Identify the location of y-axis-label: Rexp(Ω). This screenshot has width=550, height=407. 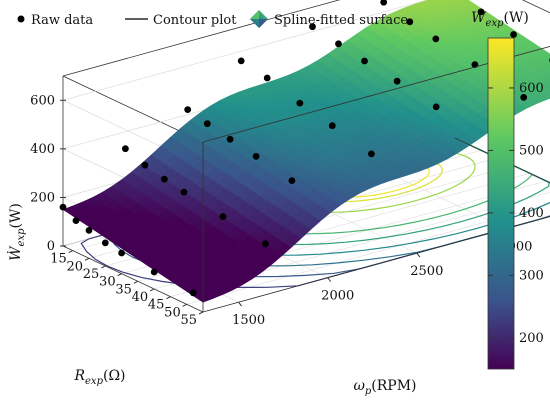
(99, 377).